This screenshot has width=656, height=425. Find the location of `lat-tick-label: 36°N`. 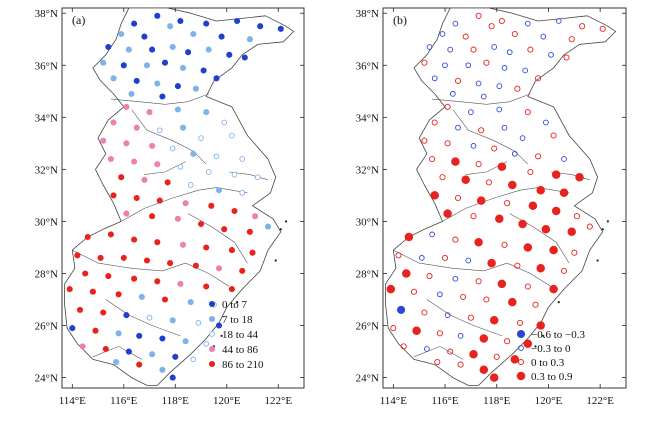

lat-tick-label: 36°N is located at coordinates (46, 66).